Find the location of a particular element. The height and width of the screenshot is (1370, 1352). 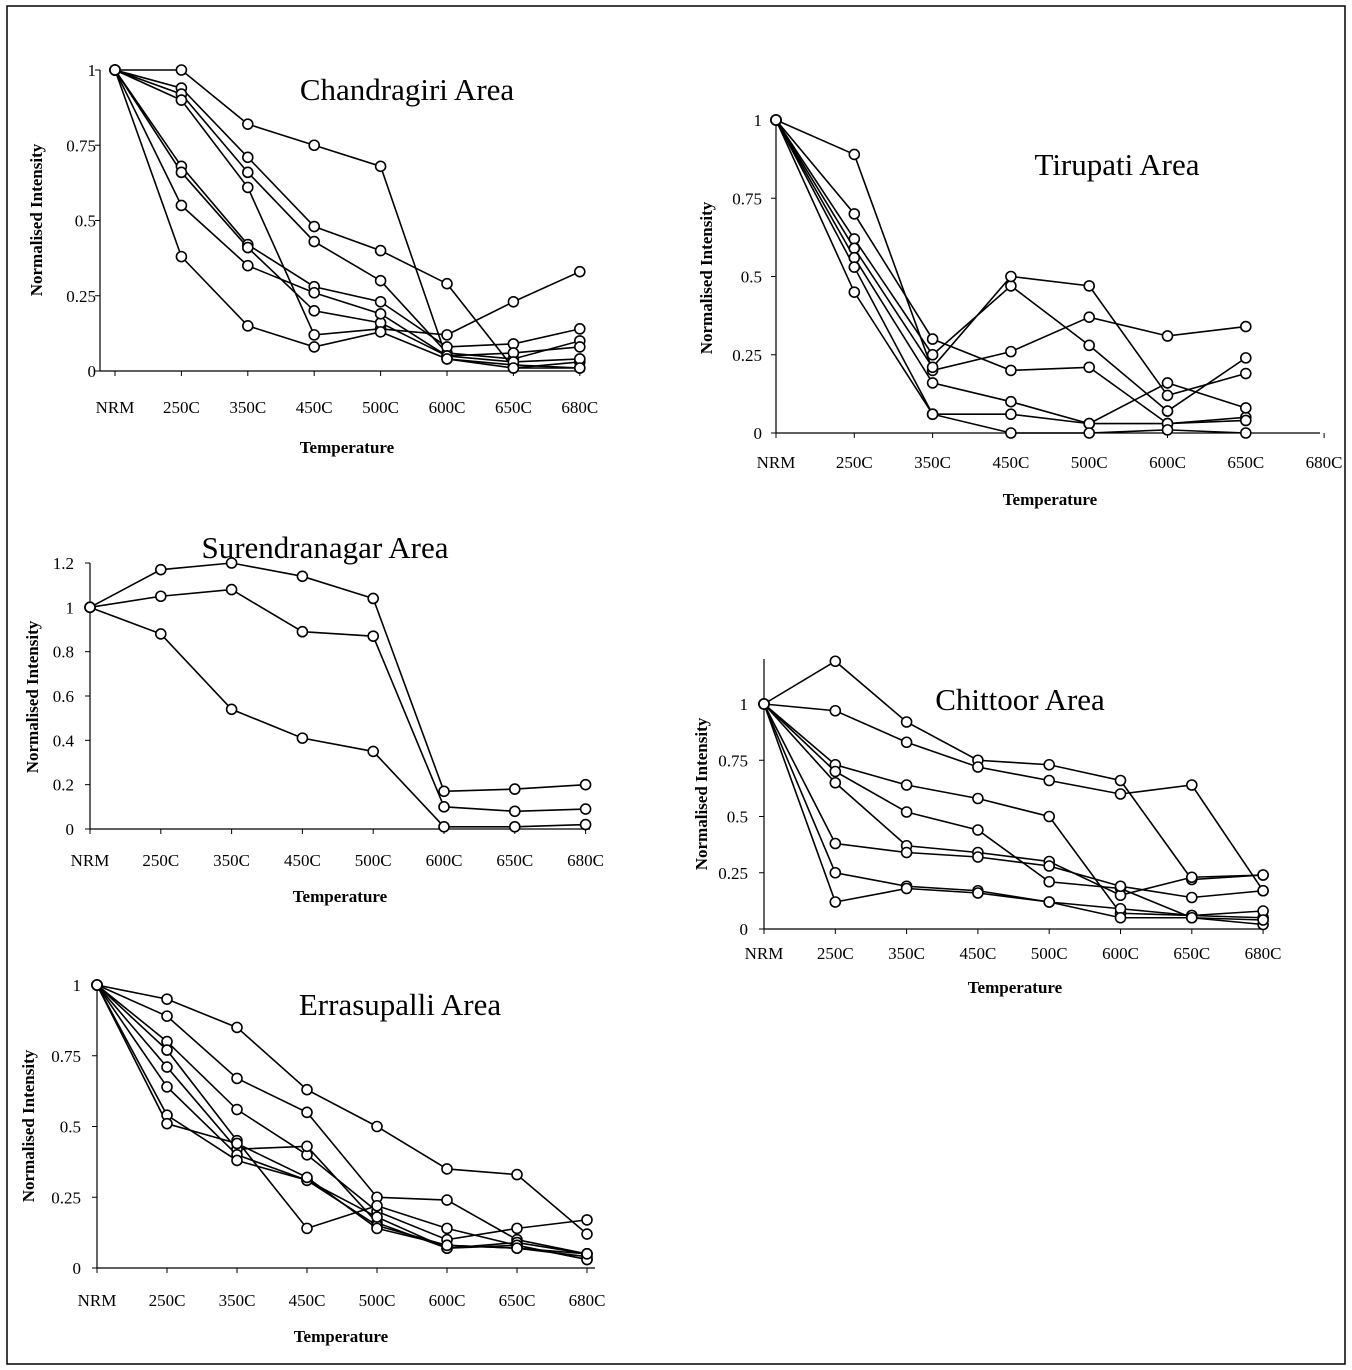

x-tick-label: NRM is located at coordinates (115, 407).